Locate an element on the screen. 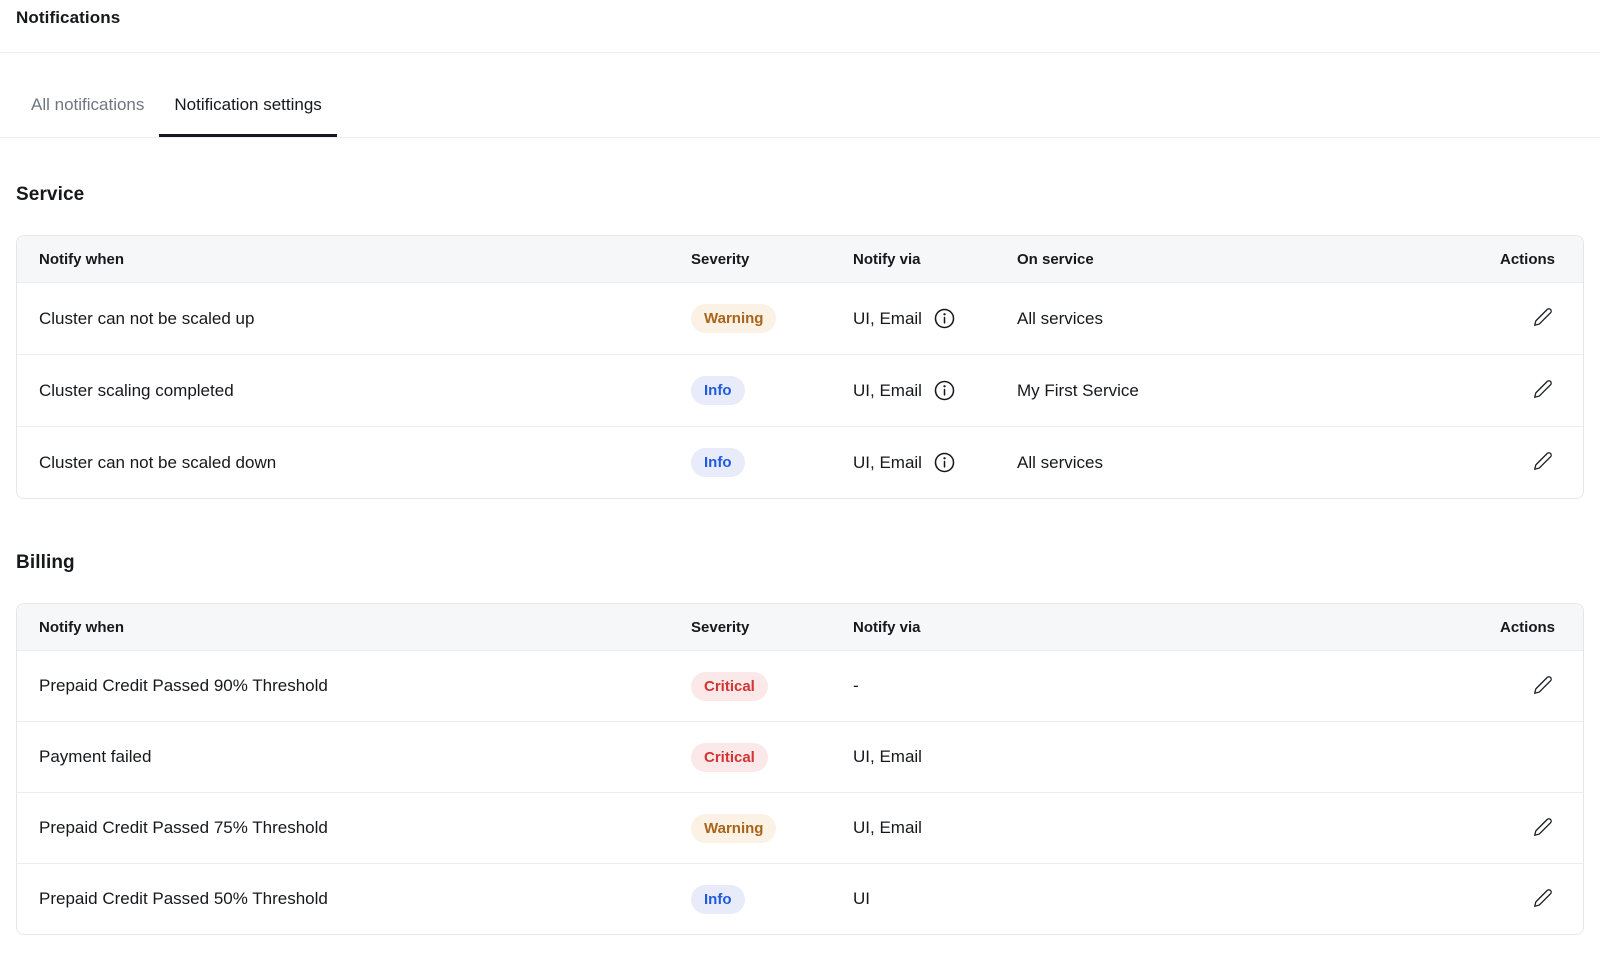  notify-via-value: UI is located at coordinates (861, 898).